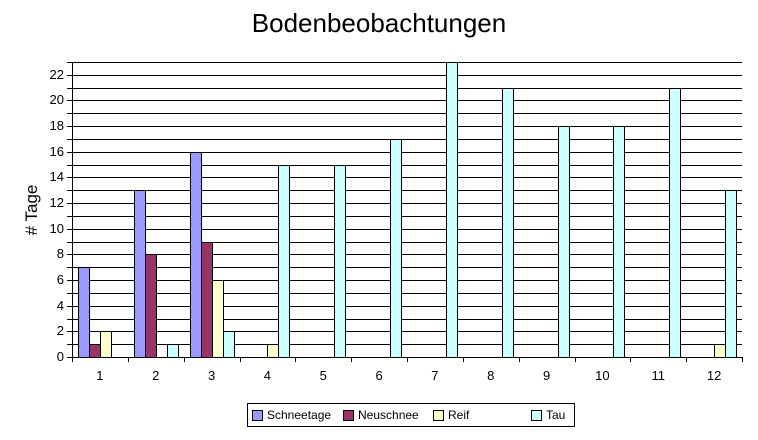 The height and width of the screenshot is (440, 758). I want to click on y-tick-label: 12, so click(56, 203).